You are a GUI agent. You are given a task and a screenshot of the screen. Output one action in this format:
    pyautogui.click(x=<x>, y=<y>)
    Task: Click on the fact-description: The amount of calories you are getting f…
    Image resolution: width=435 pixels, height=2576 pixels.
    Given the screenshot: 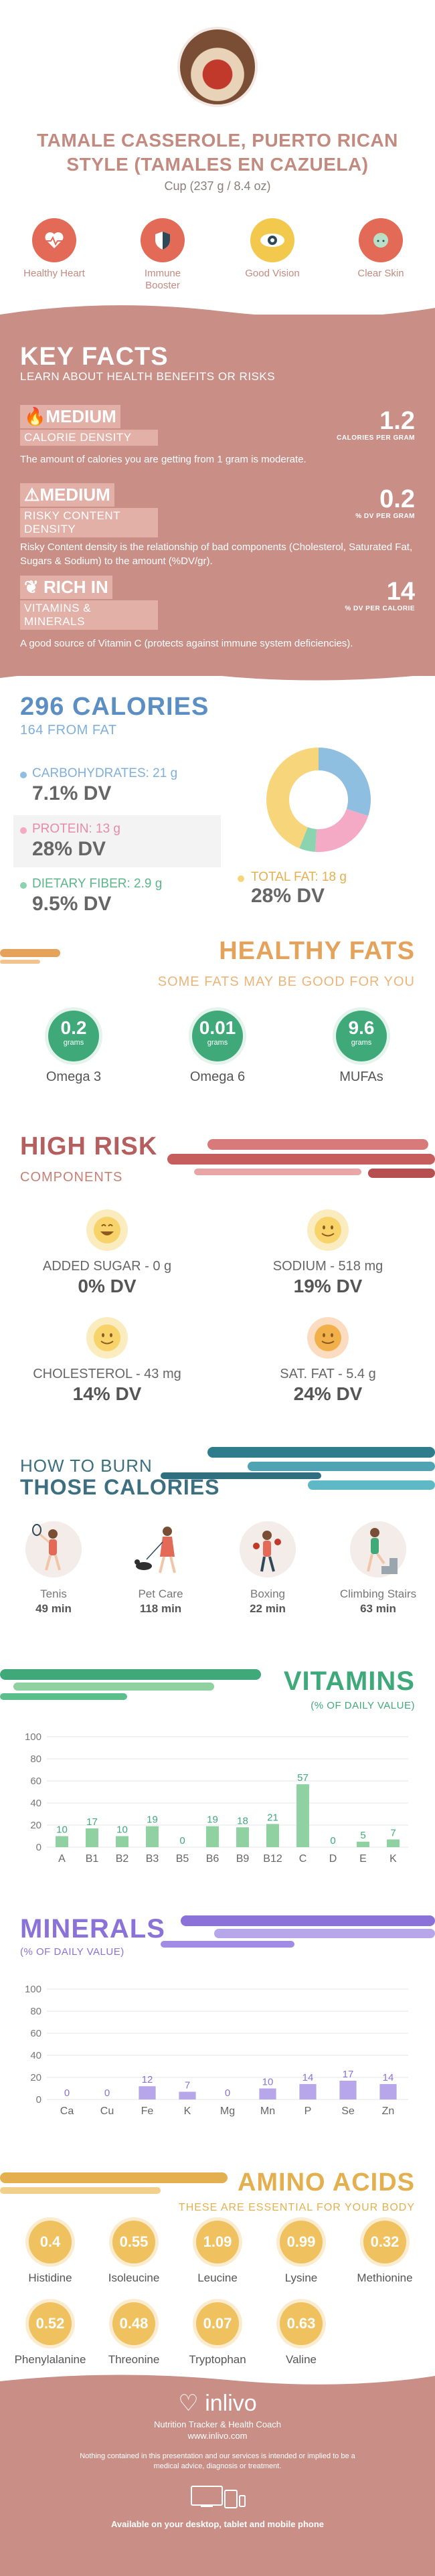 What is the action you would take?
    pyautogui.click(x=163, y=459)
    